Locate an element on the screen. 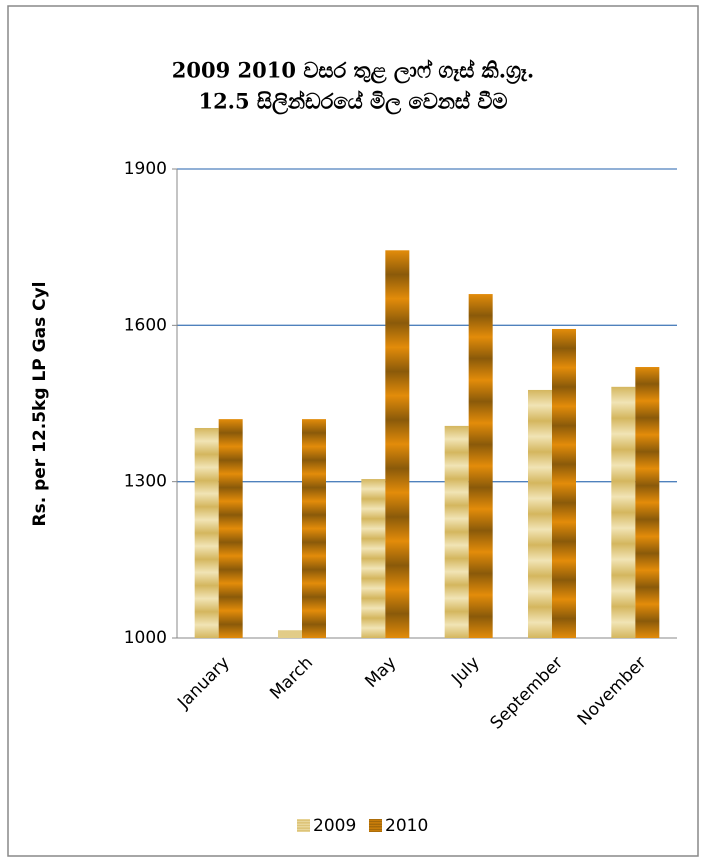 This screenshot has width=706, height=863. legend-label: 2009 is located at coordinates (334, 826).